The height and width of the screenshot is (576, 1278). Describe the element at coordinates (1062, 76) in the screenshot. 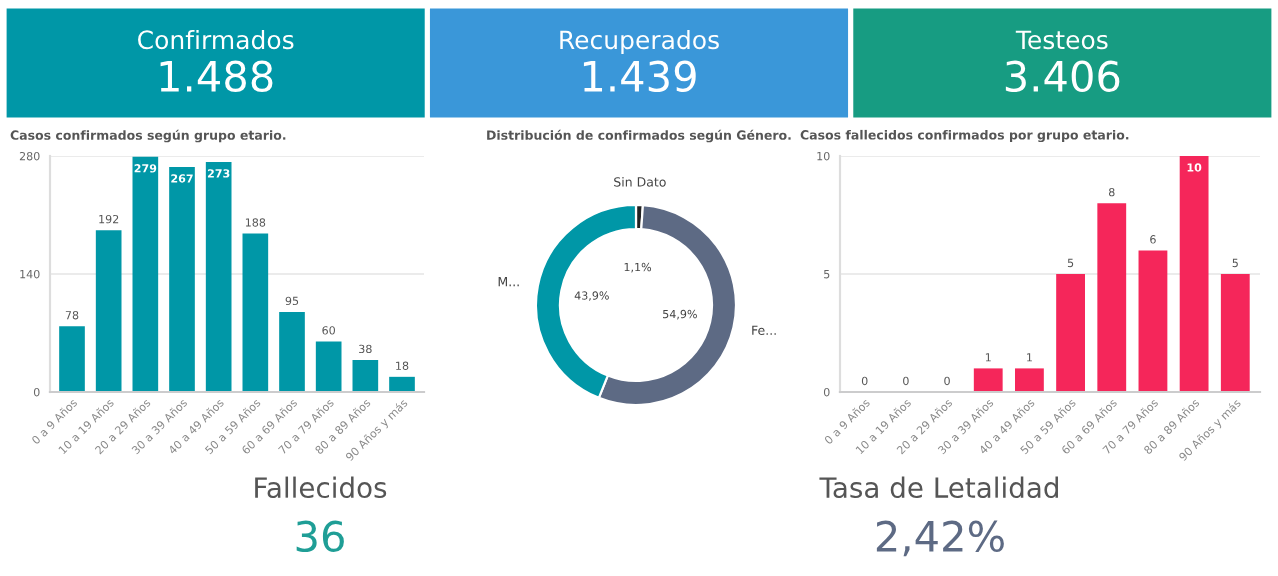

I see `text: 3.406` at that location.